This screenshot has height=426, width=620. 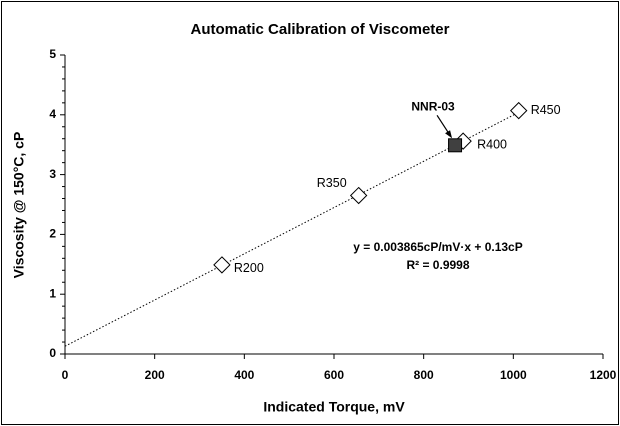 I want to click on point-label: R350, so click(x=332, y=183).